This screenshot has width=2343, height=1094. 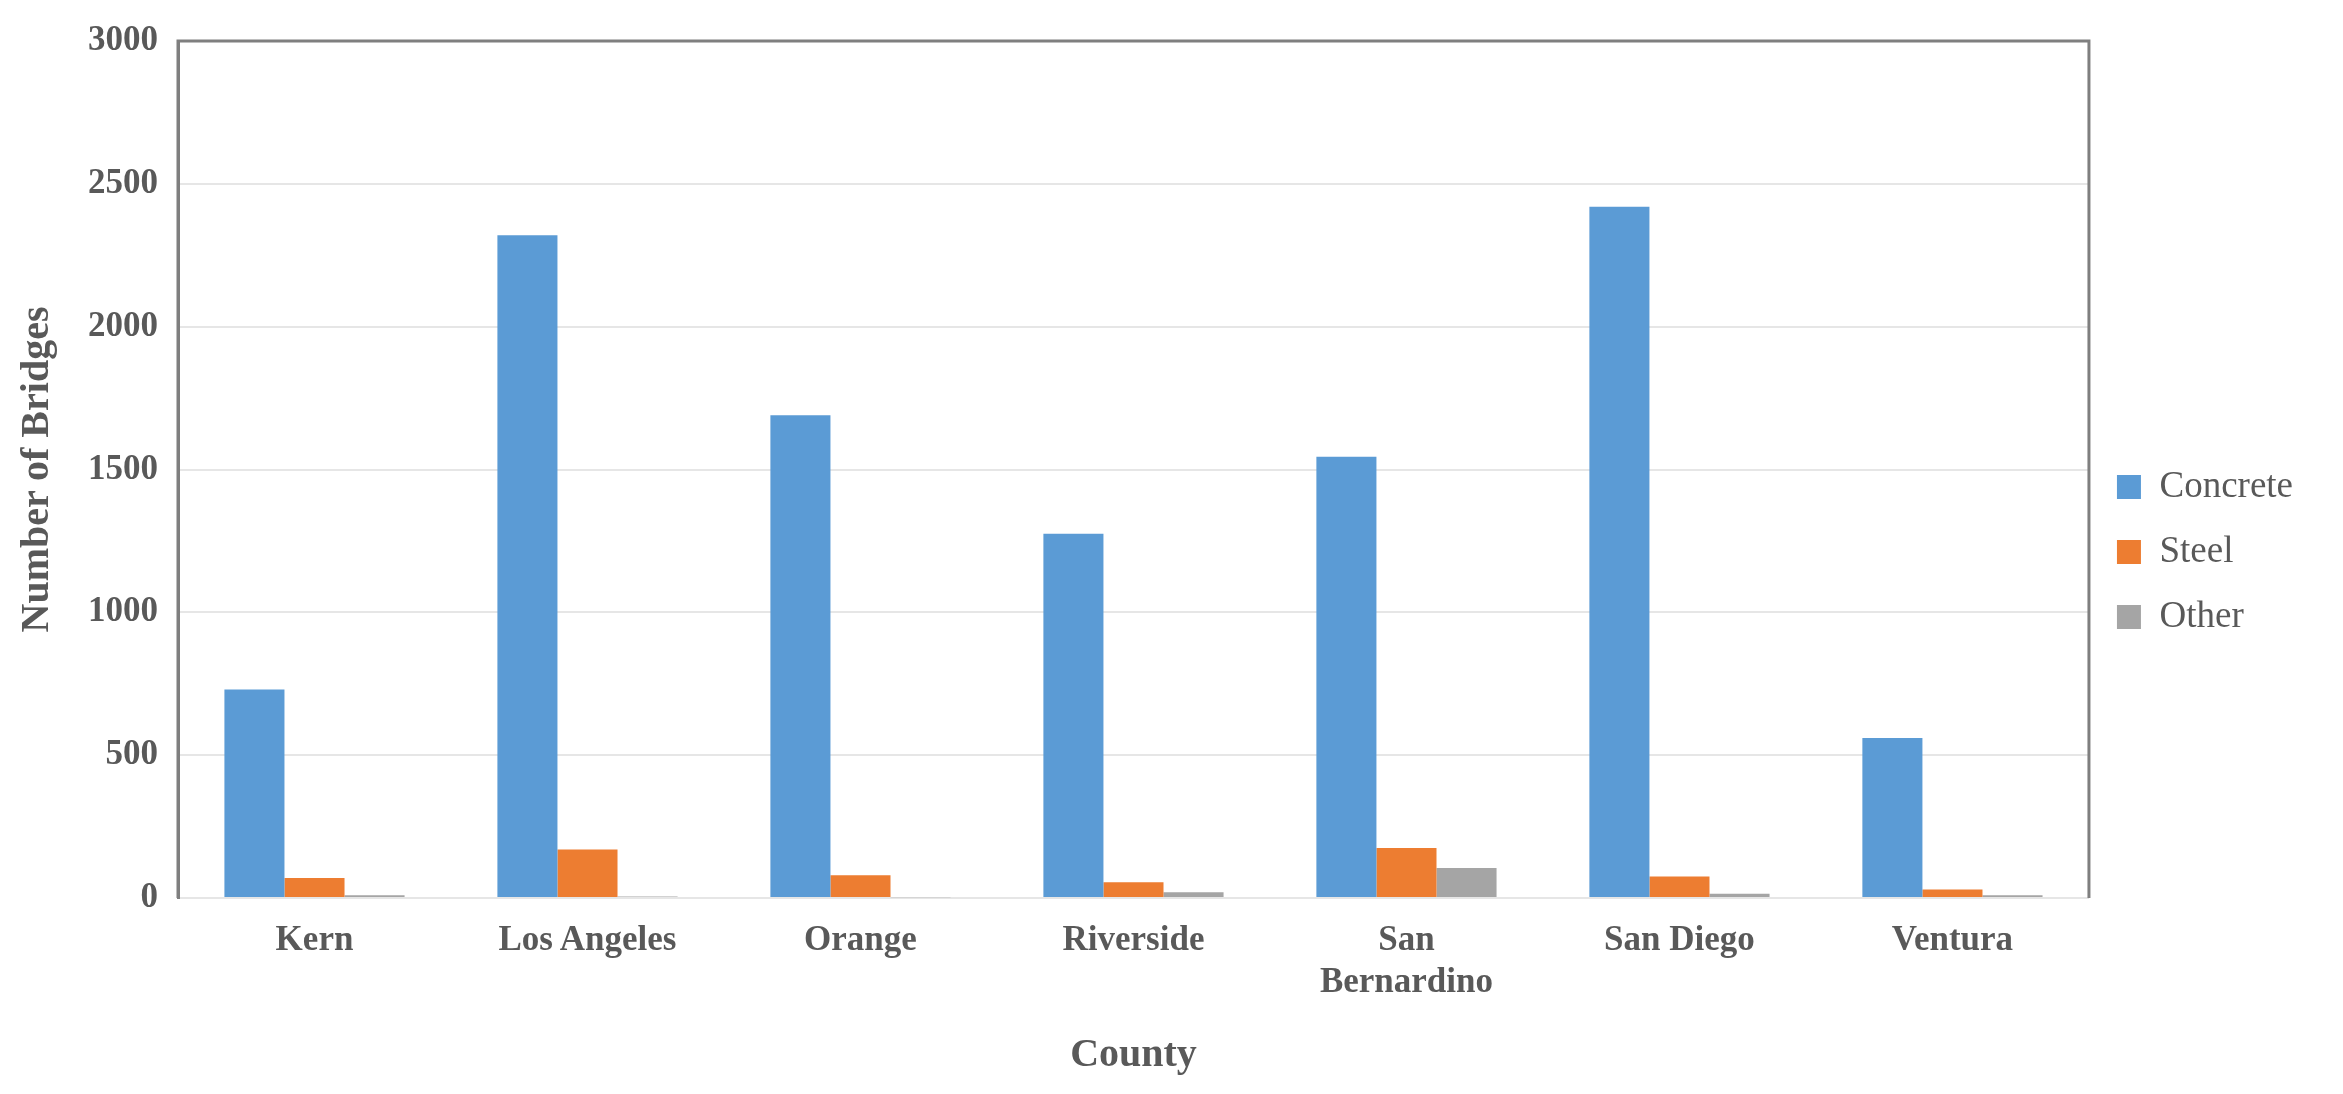 I want to click on y-axis-title: Number of Bridges, so click(x=35, y=469).